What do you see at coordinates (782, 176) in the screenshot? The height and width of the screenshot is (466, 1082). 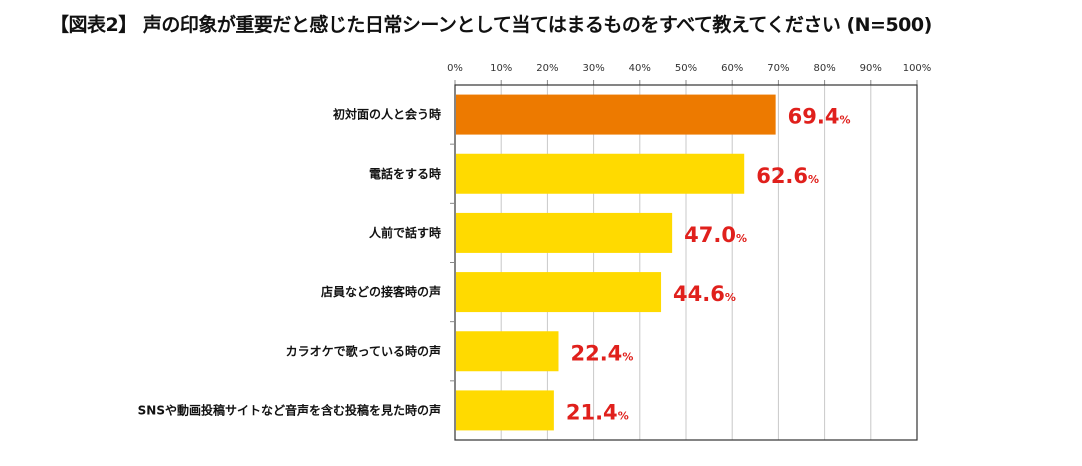 I see `value-number: 62.6` at bounding box center [782, 176].